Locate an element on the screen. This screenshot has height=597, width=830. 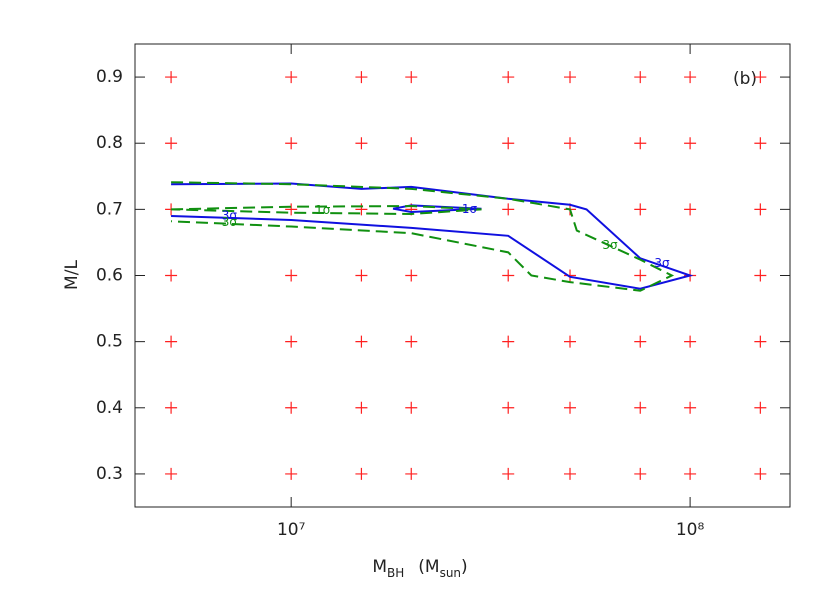
y-tick-label: 0.3 is located at coordinates (109, 474).